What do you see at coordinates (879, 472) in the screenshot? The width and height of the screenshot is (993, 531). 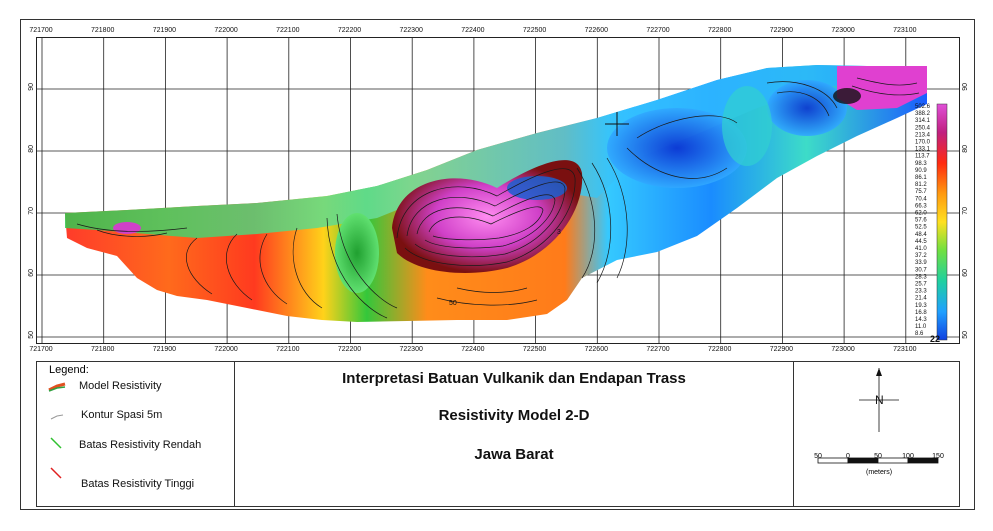 I see `scale-units: (meters)` at bounding box center [879, 472].